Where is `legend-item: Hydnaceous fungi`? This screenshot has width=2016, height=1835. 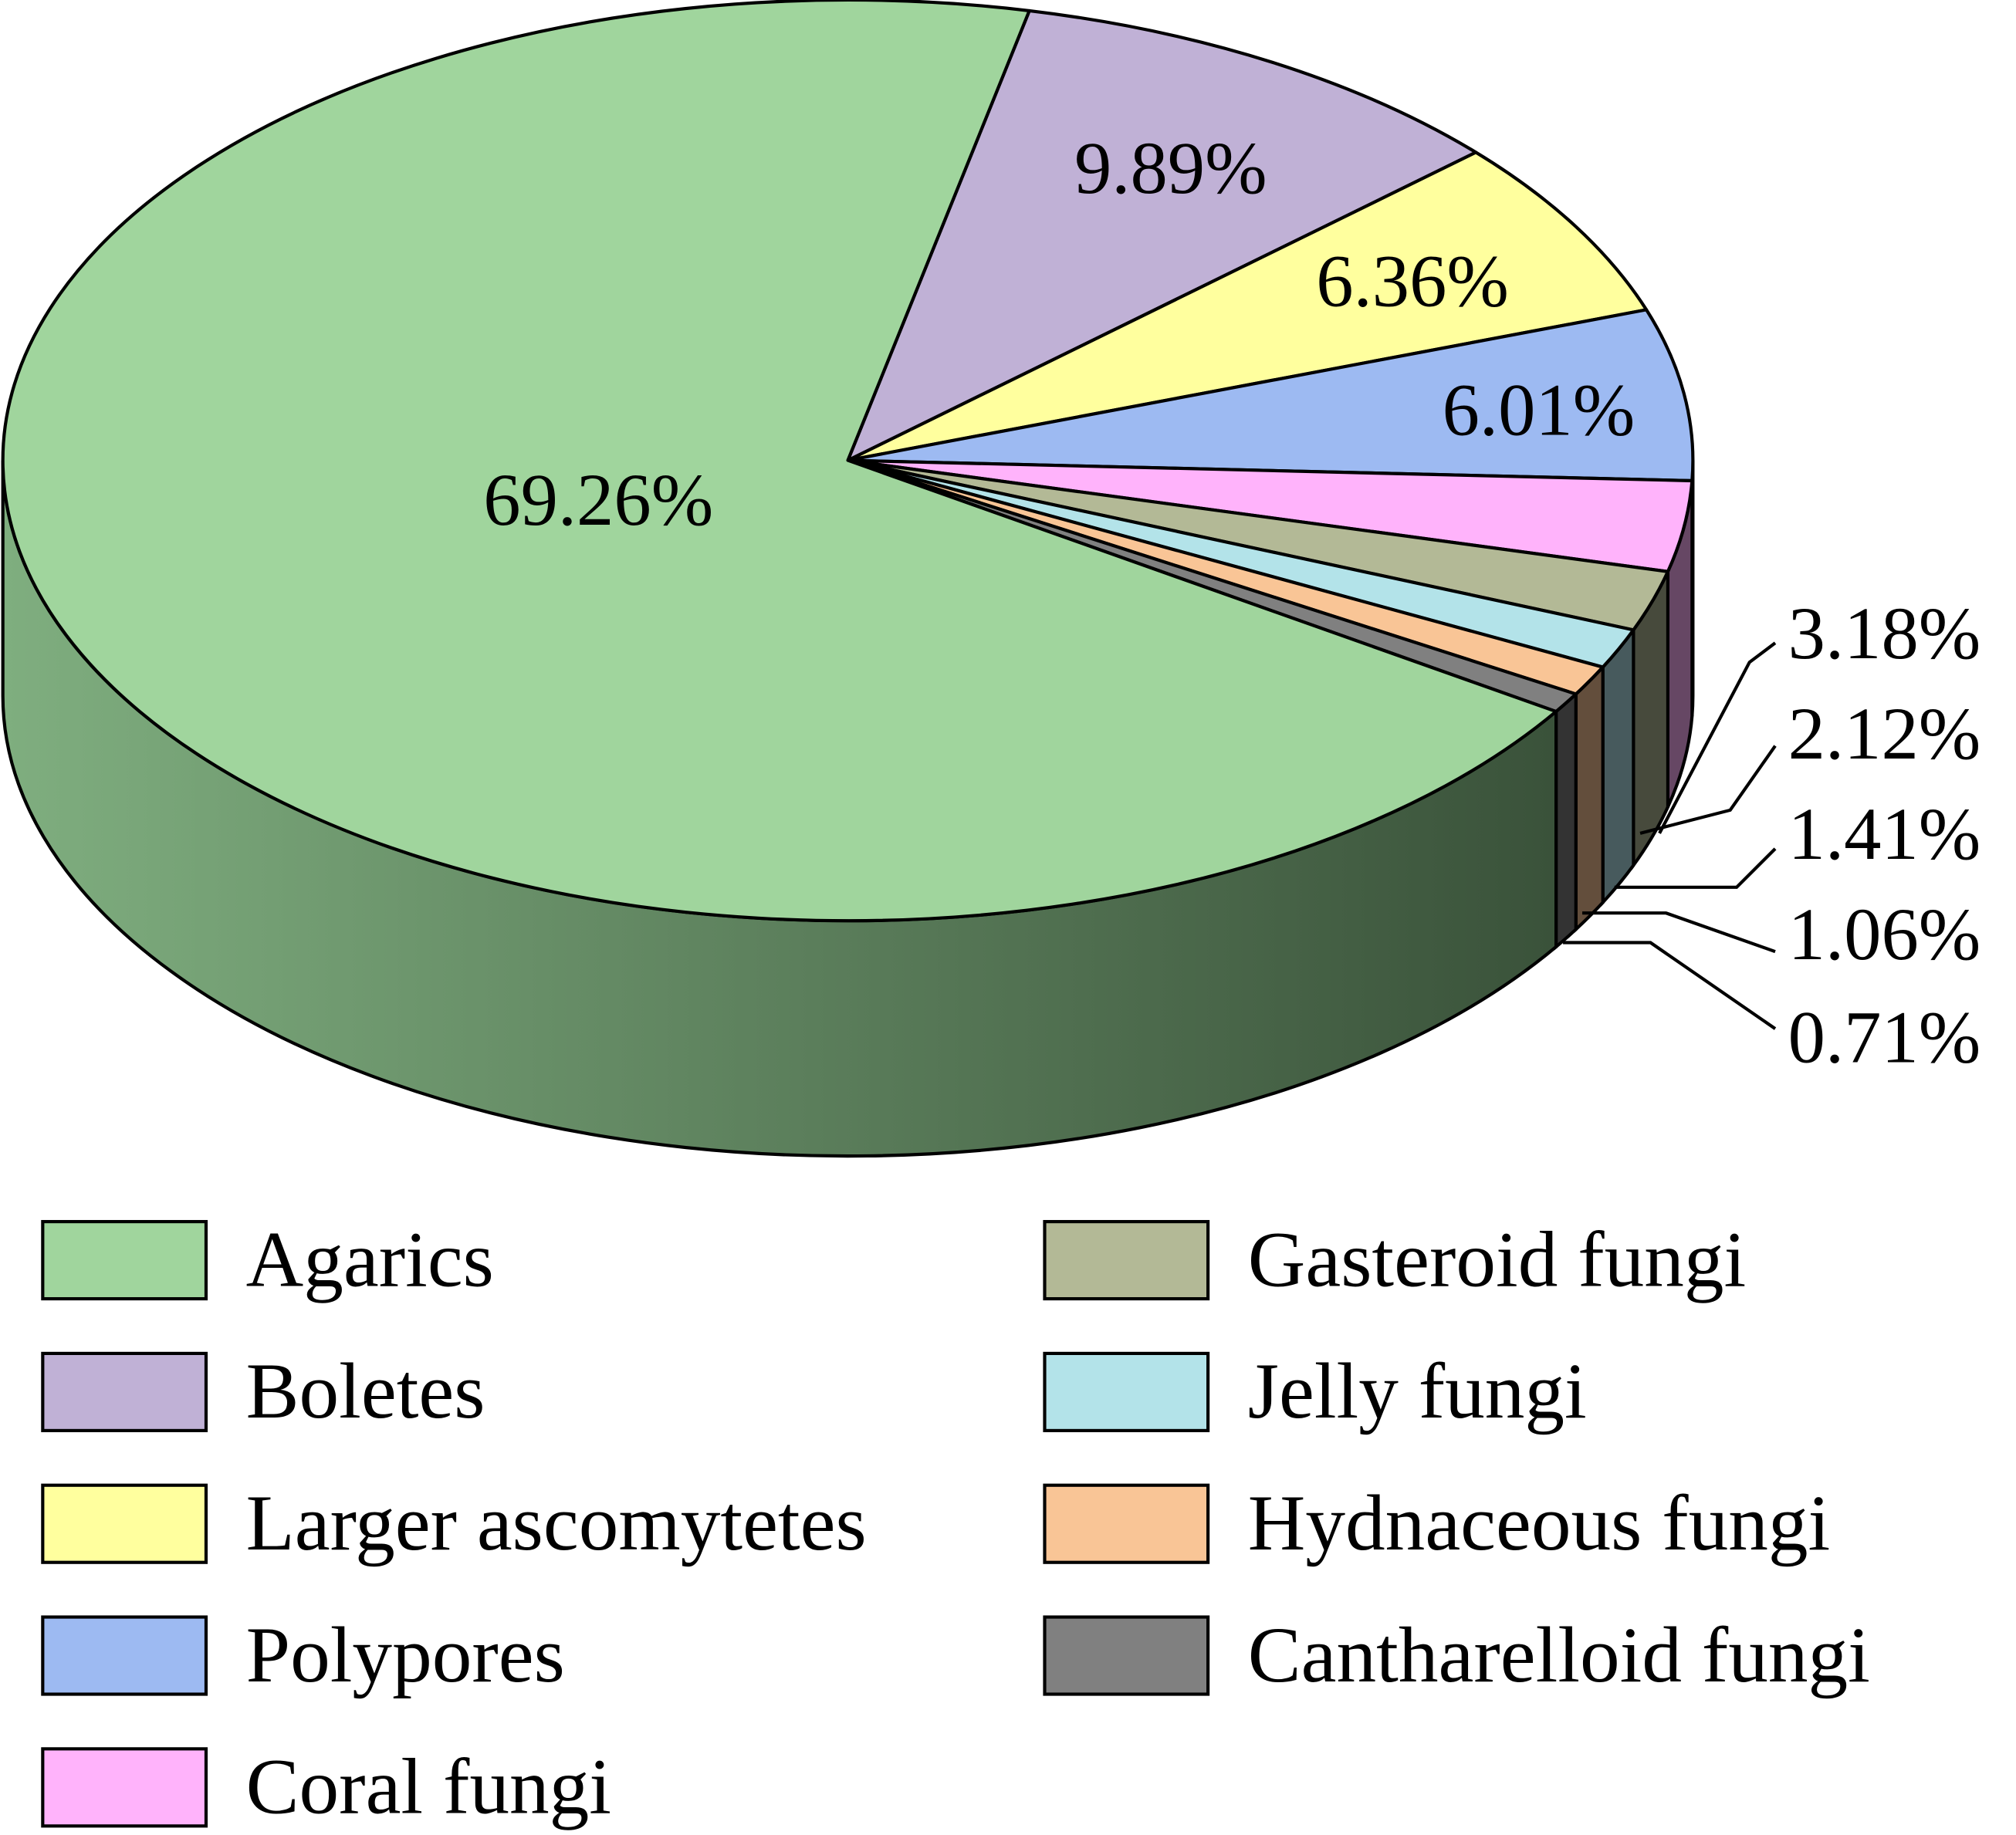 legend-item: Hydnaceous fungi is located at coordinates (1436, 1523).